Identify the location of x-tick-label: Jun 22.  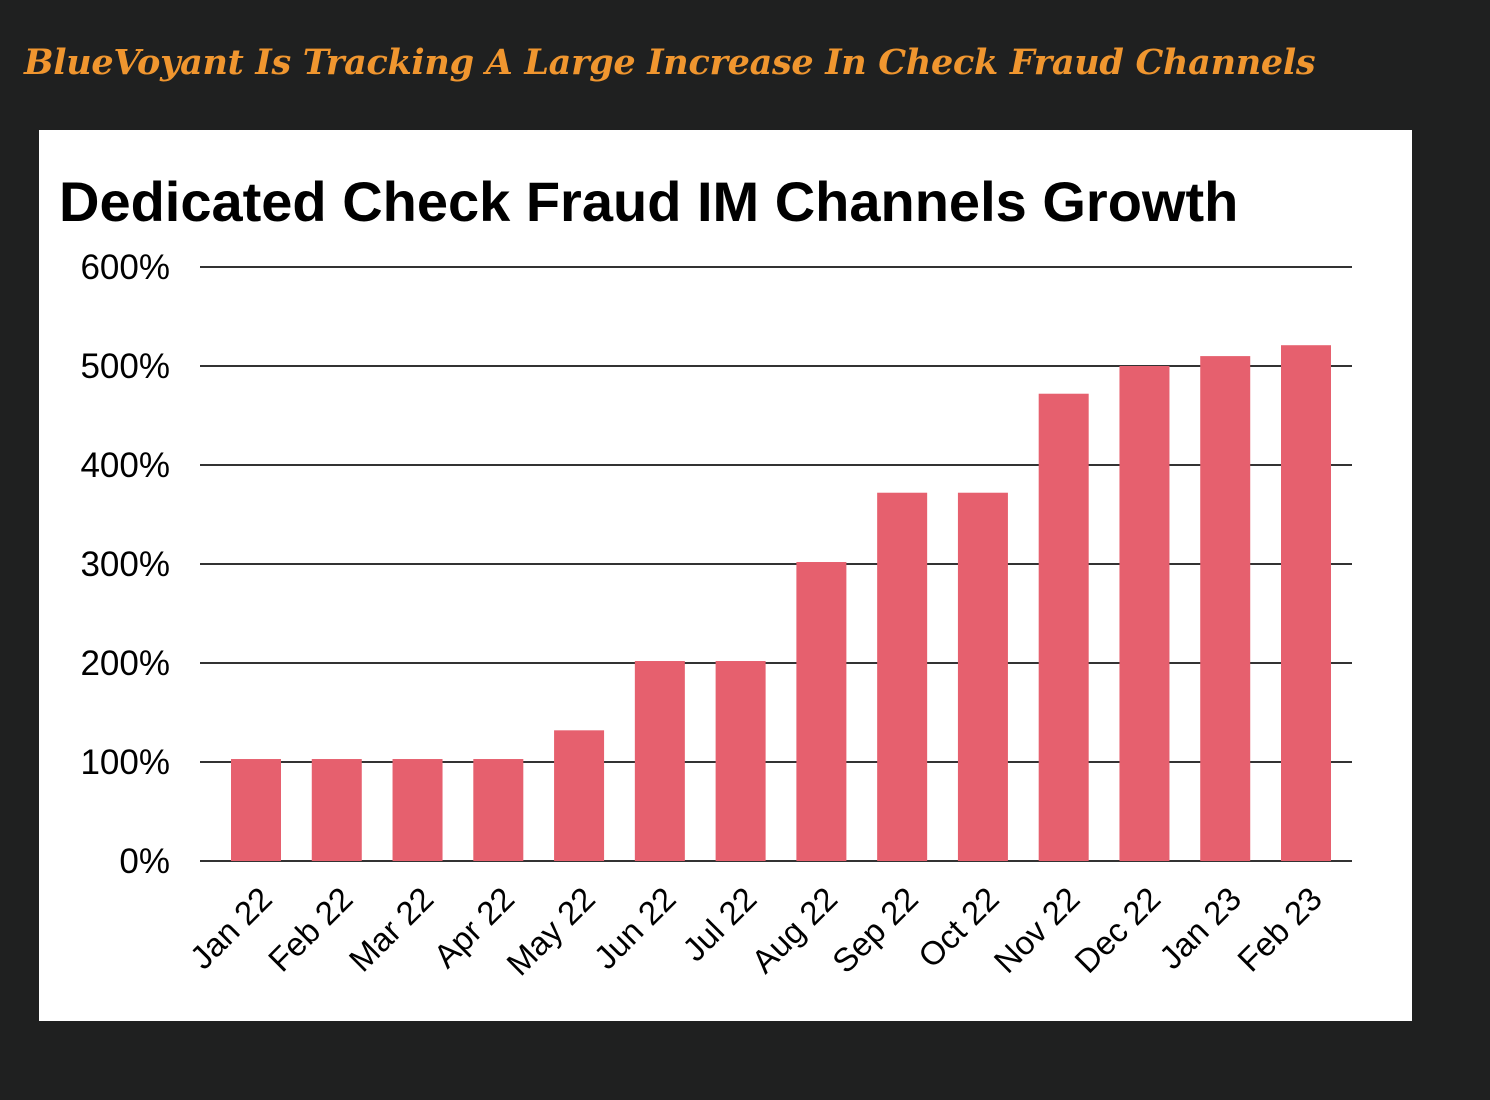
(635, 928).